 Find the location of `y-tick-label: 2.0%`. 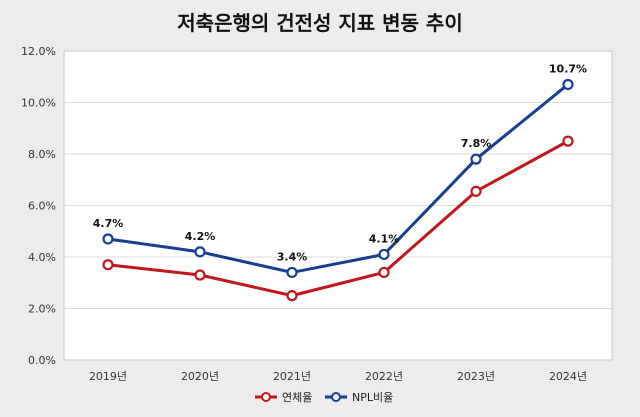

y-tick-label: 2.0% is located at coordinates (42, 309).